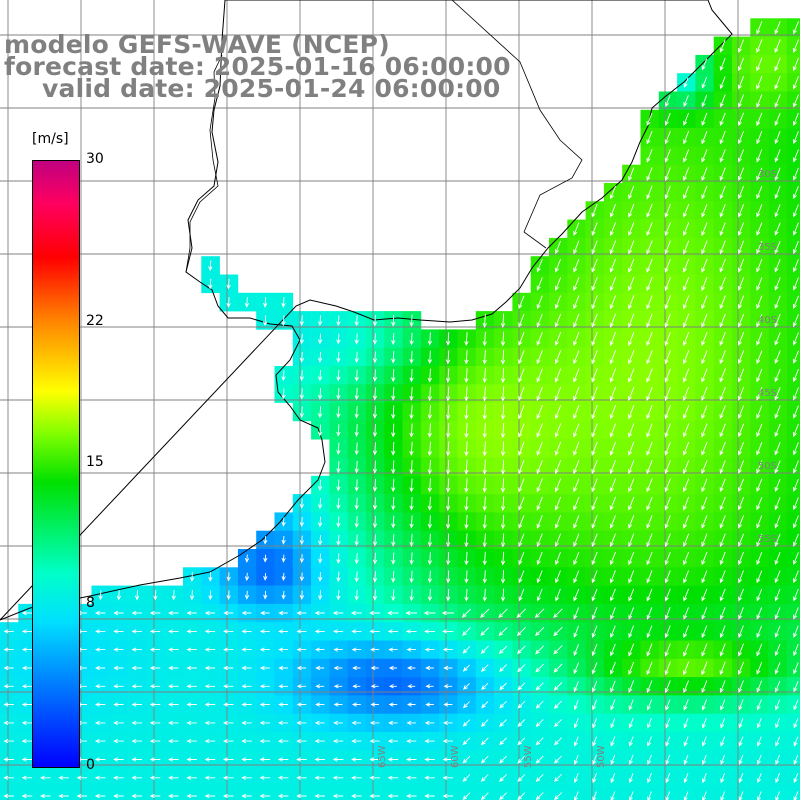  What do you see at coordinates (197, 44) in the screenshot?
I see `model-title: modelo GEFS-WAVE (NCEP)` at bounding box center [197, 44].